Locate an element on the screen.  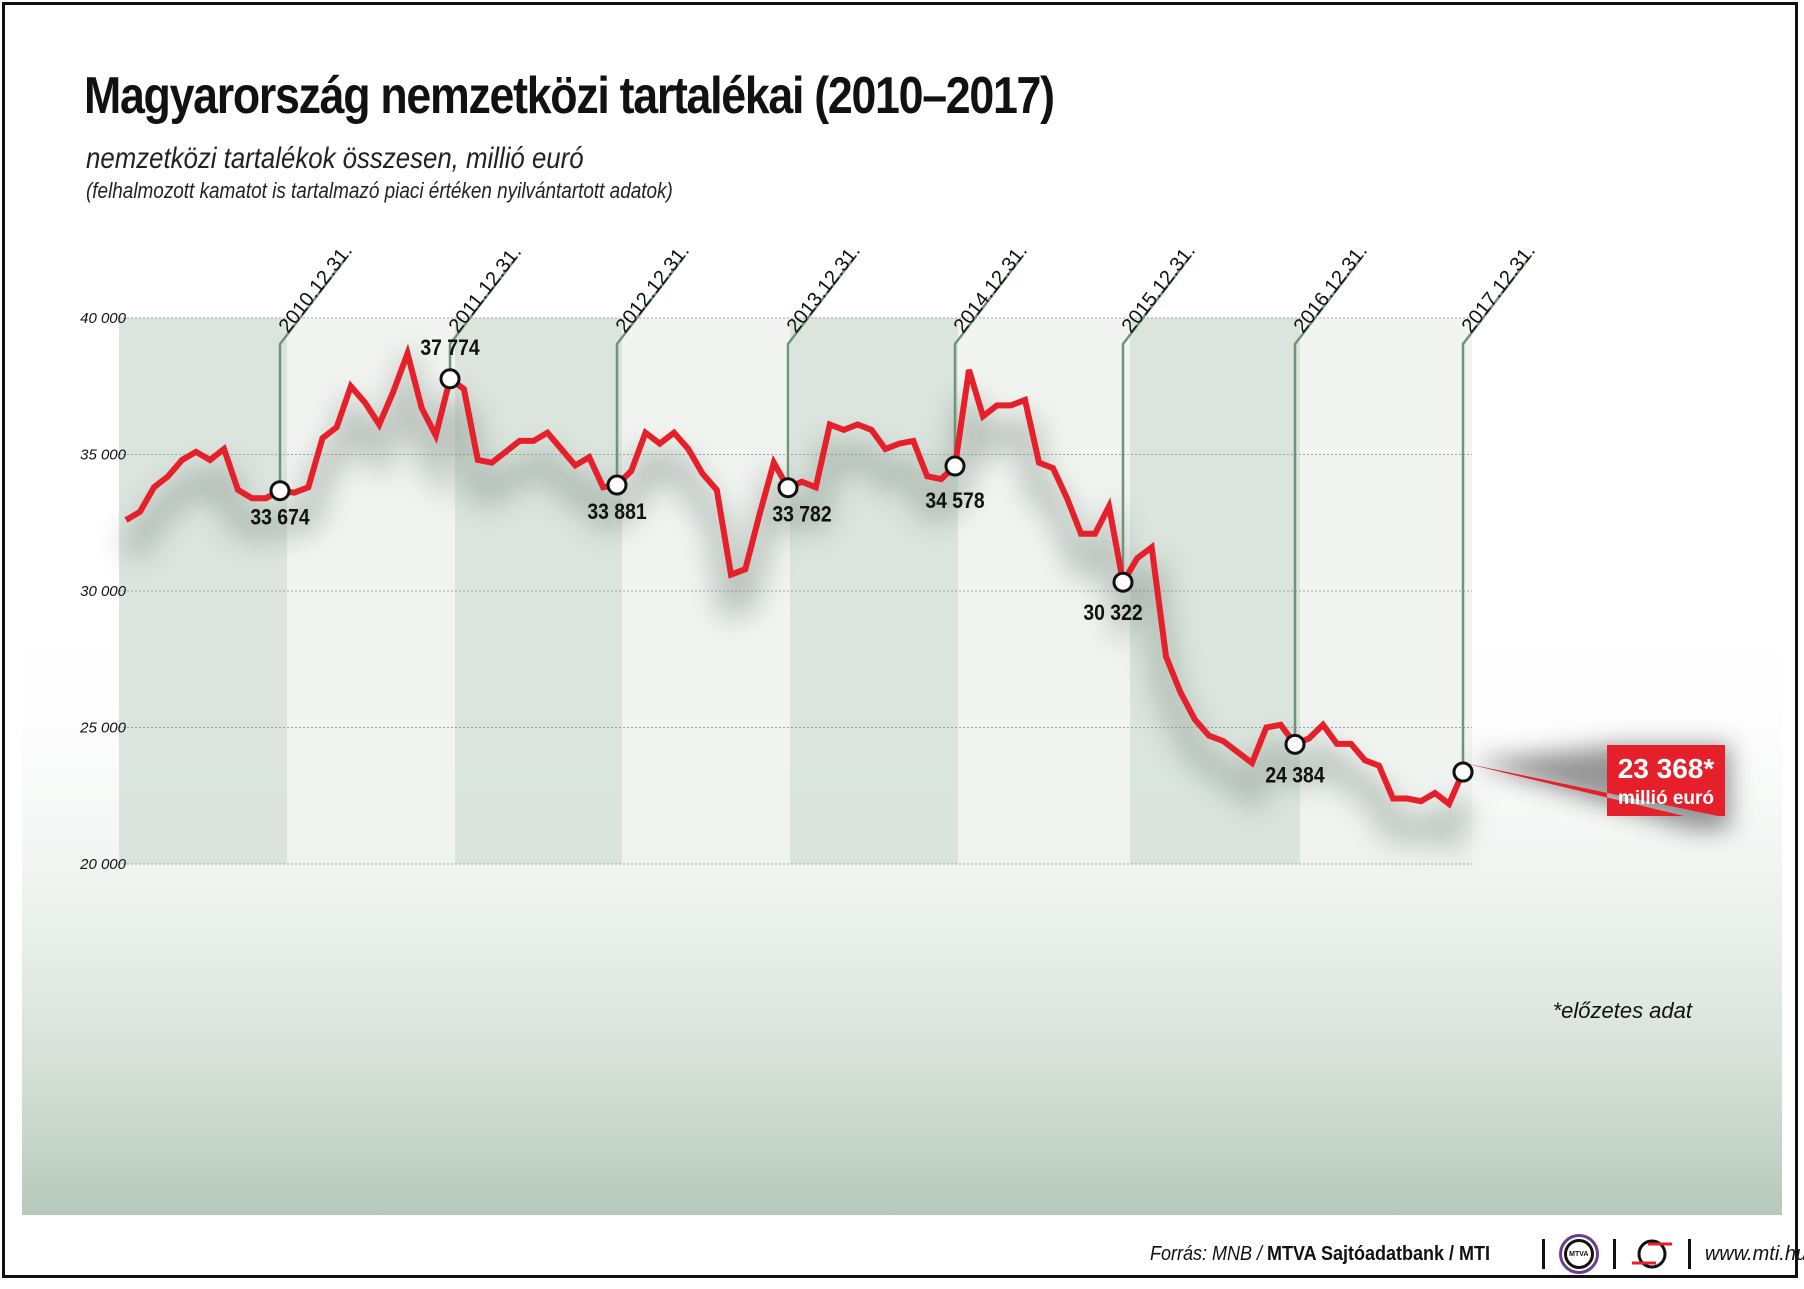
callout-unit: millió euró is located at coordinates (1666, 798).